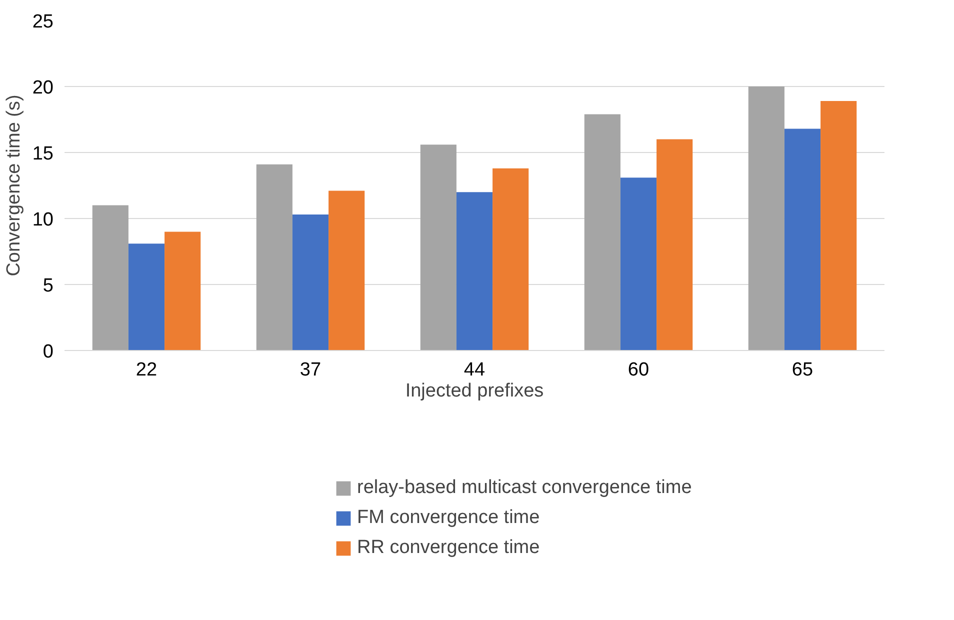 The width and height of the screenshot is (954, 620). What do you see at coordinates (803, 370) in the screenshot?
I see `x-tick-label: 65` at bounding box center [803, 370].